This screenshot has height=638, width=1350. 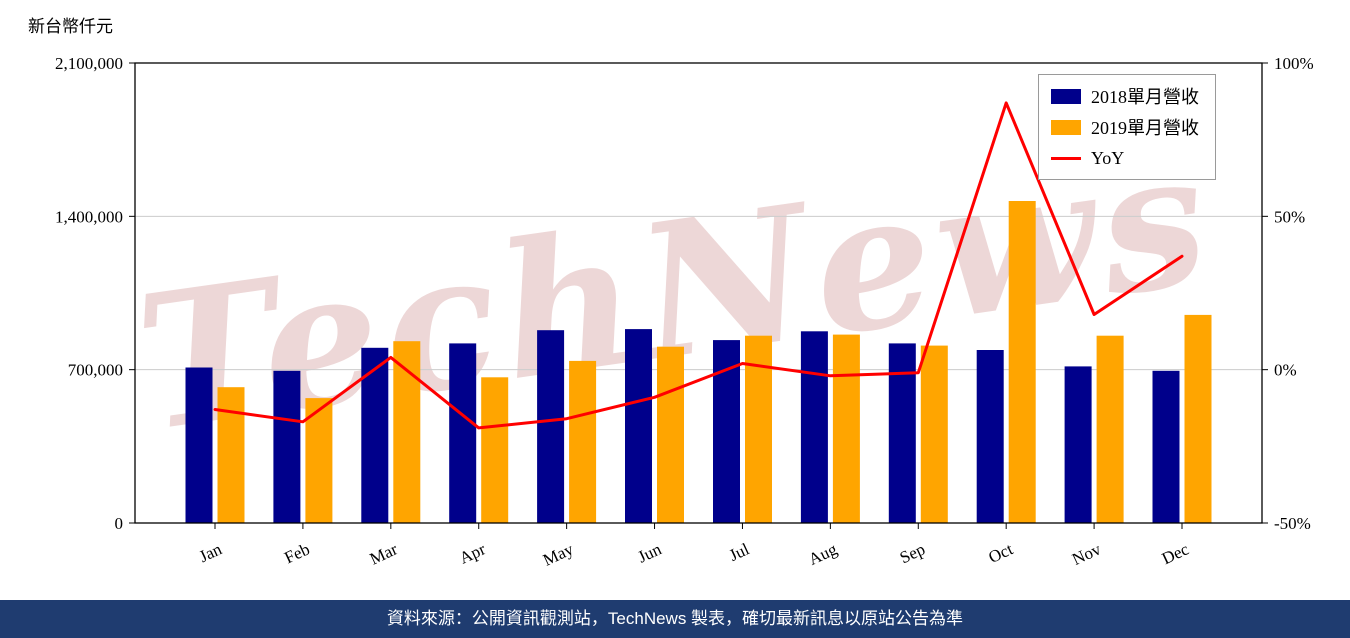 What do you see at coordinates (1086, 554) in the screenshot?
I see `x-tick-label-Nov: Nov` at bounding box center [1086, 554].